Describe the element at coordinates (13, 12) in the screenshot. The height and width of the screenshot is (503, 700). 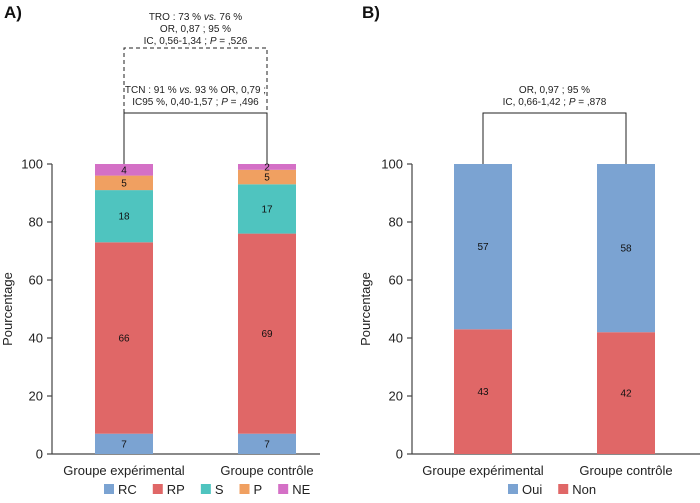
I see `panel-label: A)` at that location.